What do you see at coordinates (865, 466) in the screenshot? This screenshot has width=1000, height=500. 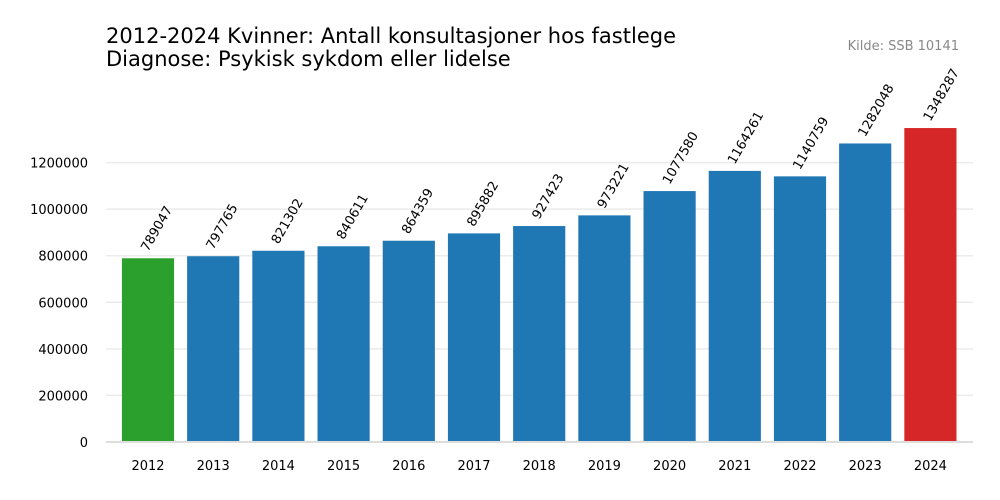 I see `x-tick-label: 2023` at bounding box center [865, 466].